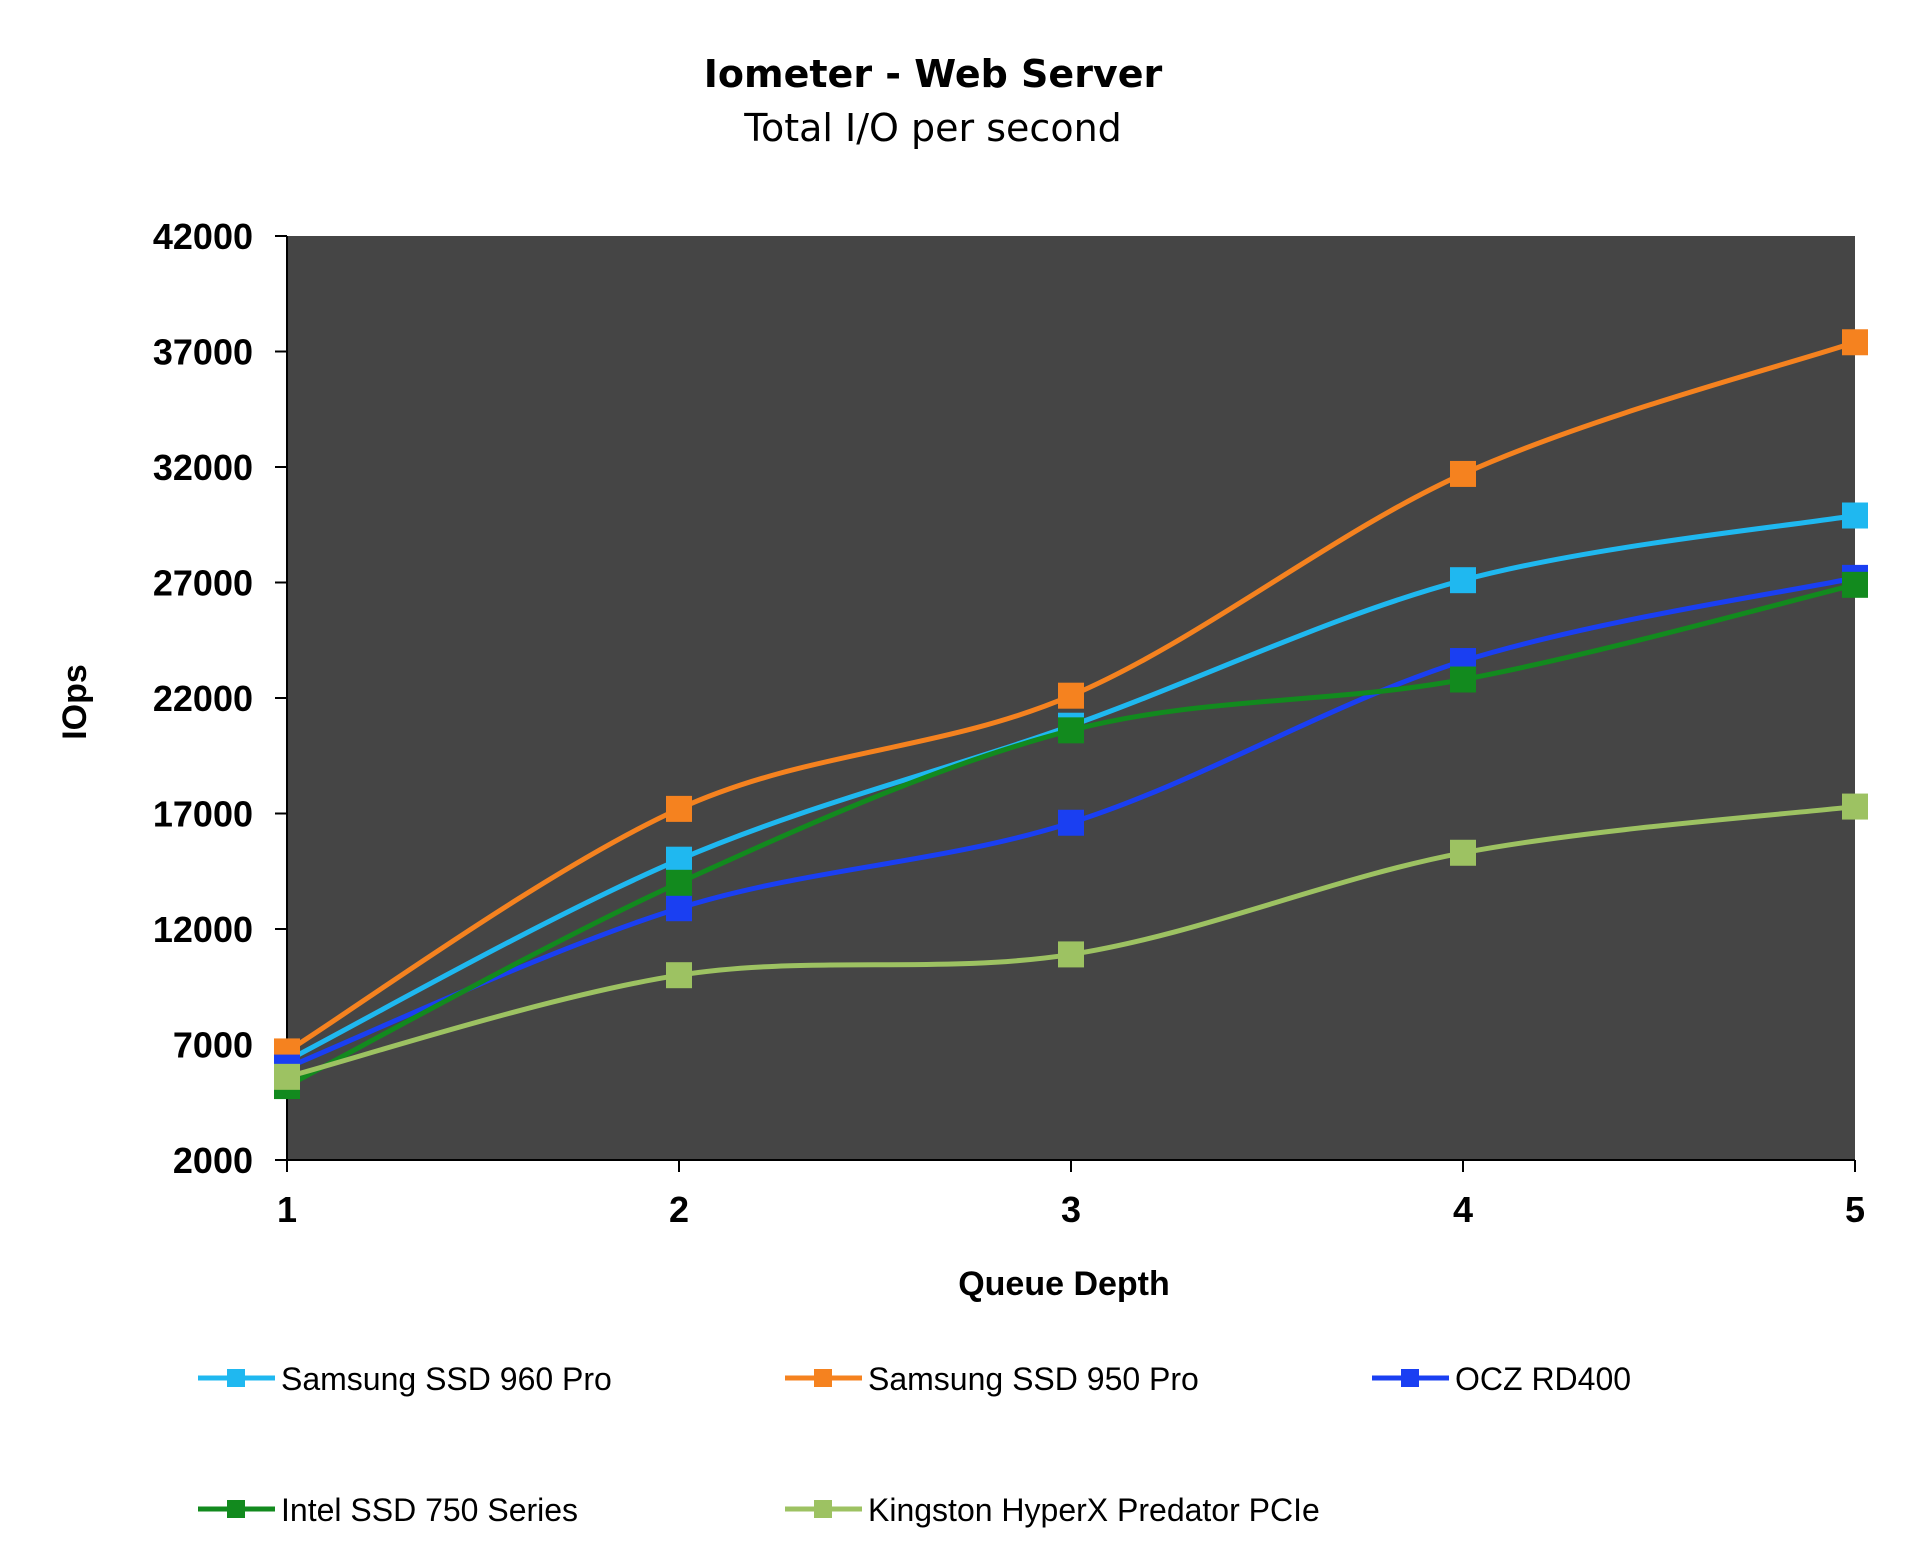  I want to click on x-tick-label: 5, so click(1855, 1209).